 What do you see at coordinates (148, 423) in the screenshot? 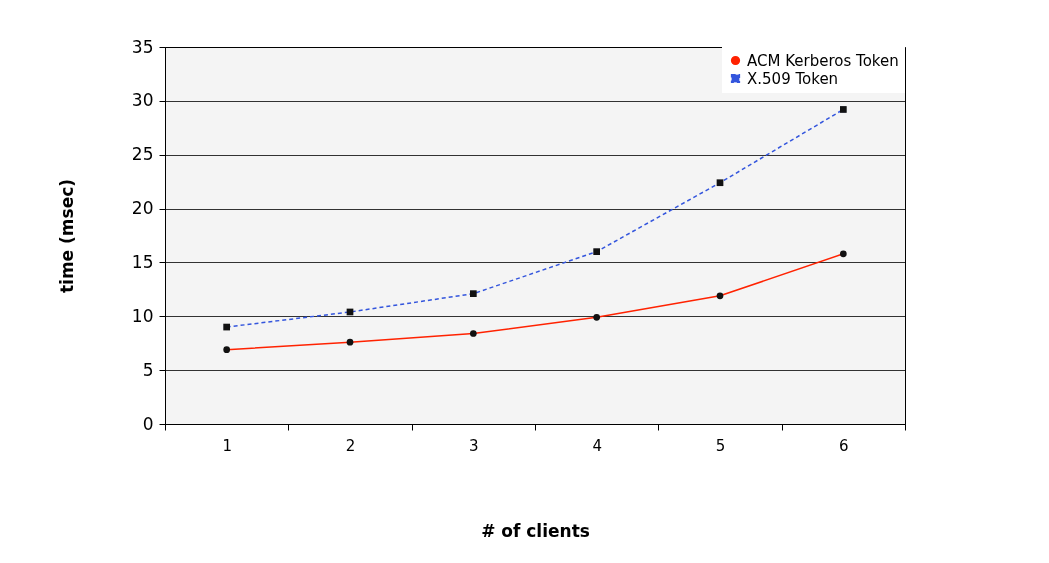
I see `y-tick-label: 0` at bounding box center [148, 423].